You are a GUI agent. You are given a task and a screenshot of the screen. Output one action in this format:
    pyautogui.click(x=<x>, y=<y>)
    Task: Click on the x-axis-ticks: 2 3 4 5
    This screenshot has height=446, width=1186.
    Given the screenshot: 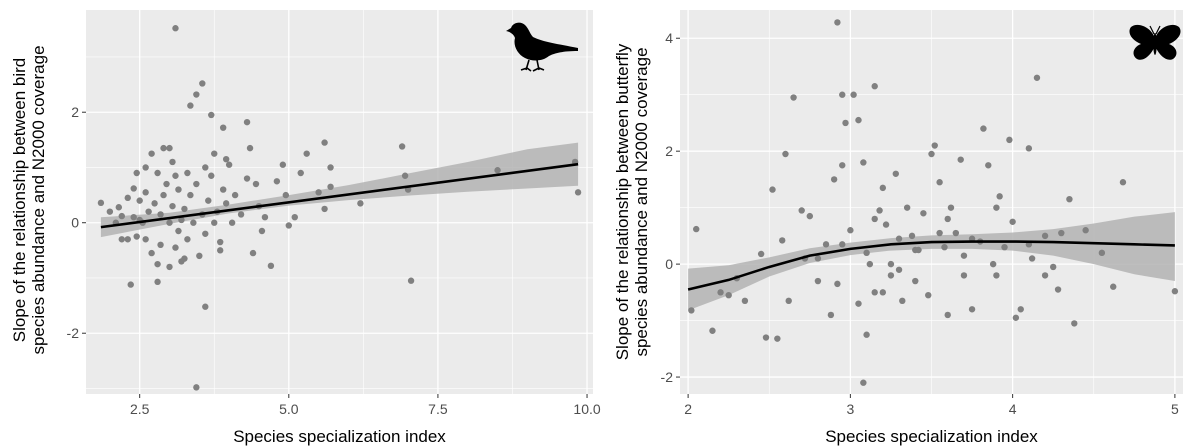 What is the action you would take?
    pyautogui.click(x=931, y=405)
    